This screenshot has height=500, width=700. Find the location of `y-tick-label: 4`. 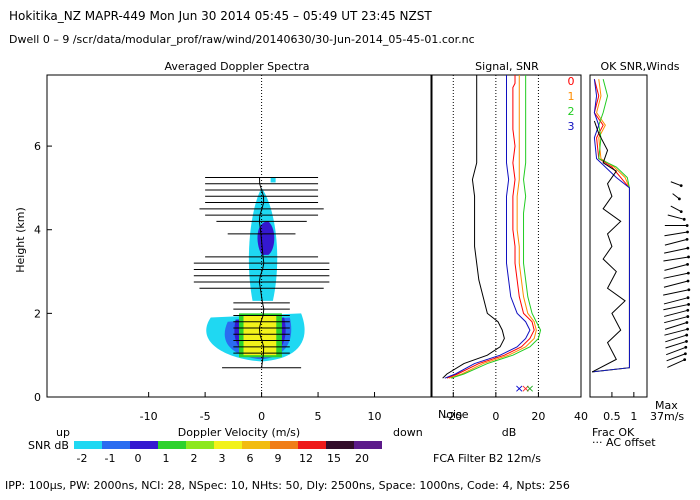

y-tick-label: 4 is located at coordinates (37, 230).